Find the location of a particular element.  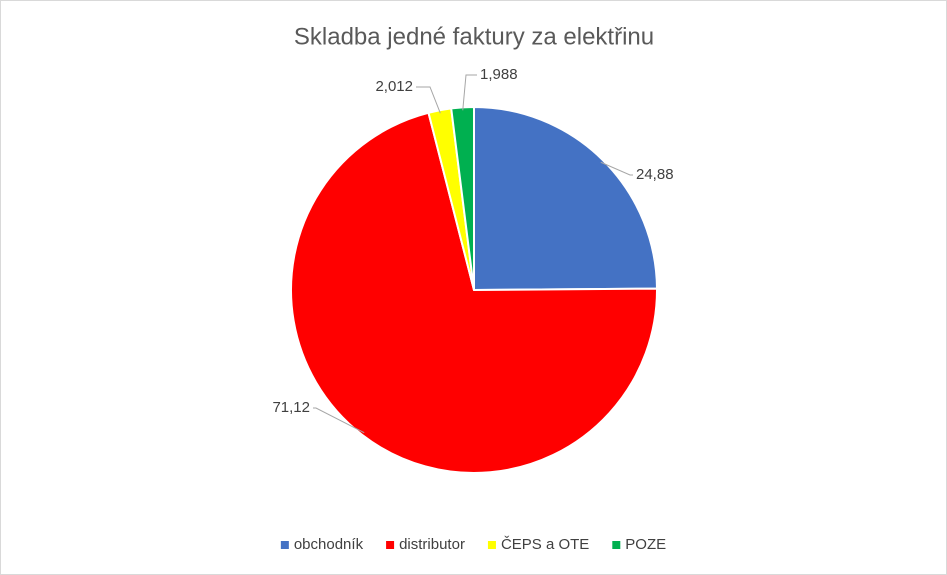

pie-slice is located at coordinates (566, 198).